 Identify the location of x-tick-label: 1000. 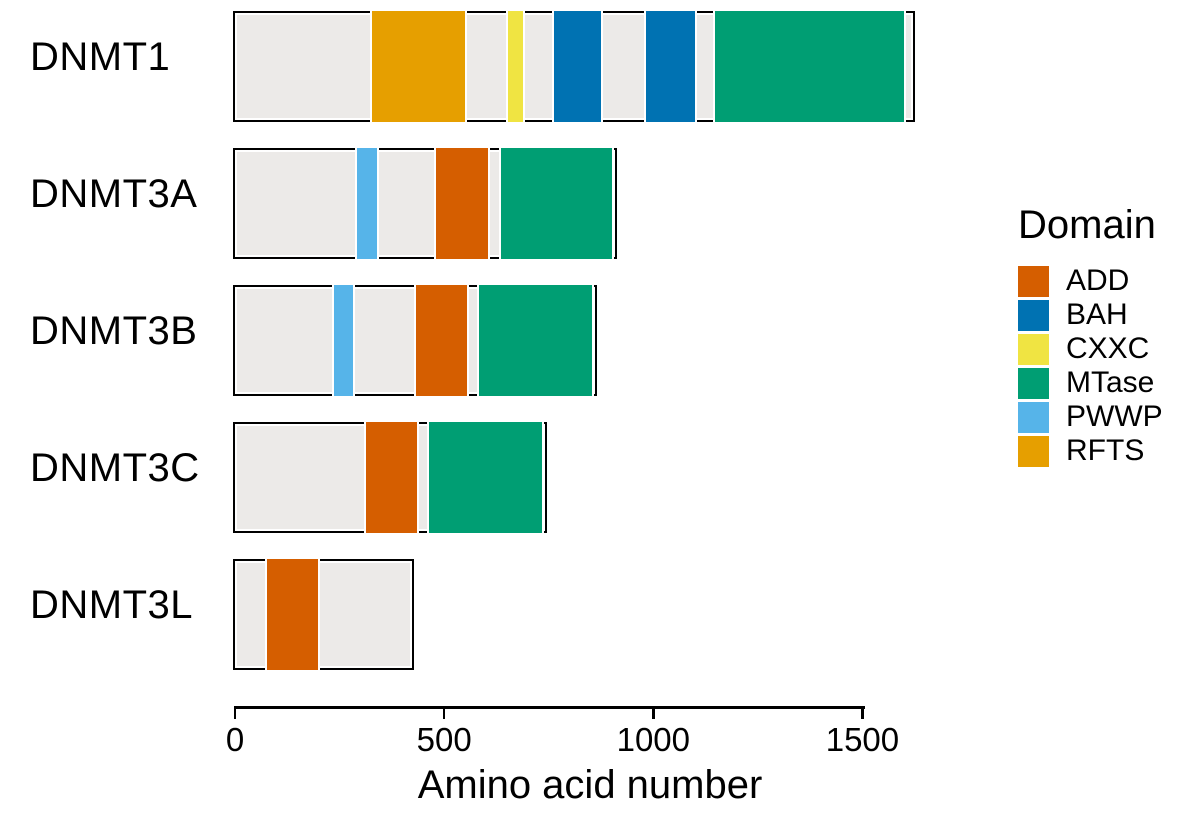
(653, 739).